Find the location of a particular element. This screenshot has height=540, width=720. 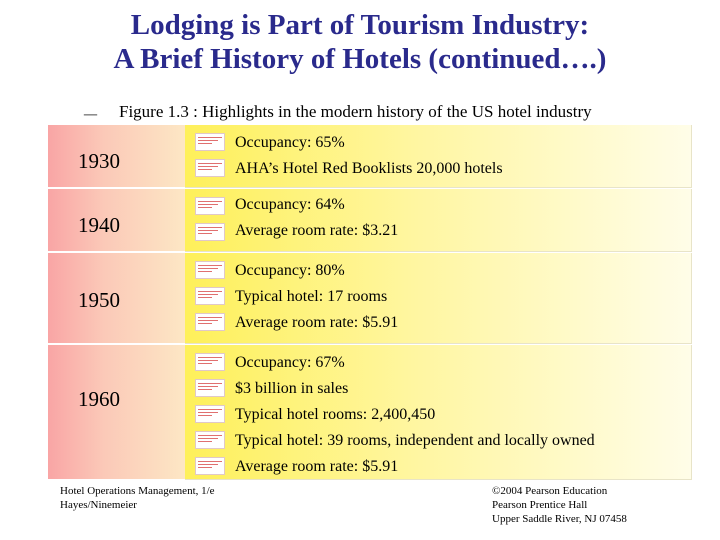

detail-line: $3 billion in sales is located at coordinates (292, 388).